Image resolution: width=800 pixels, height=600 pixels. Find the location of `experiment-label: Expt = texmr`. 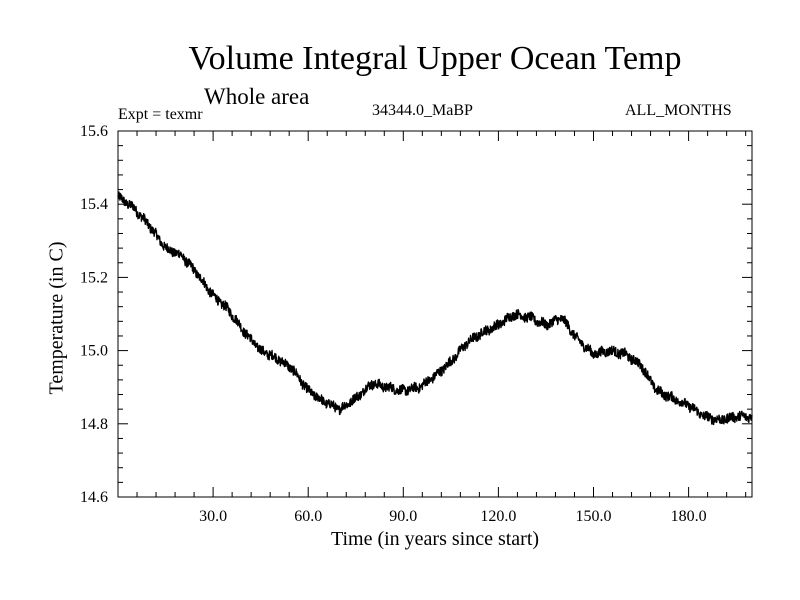

experiment-label: Expt = texmr is located at coordinates (160, 114).